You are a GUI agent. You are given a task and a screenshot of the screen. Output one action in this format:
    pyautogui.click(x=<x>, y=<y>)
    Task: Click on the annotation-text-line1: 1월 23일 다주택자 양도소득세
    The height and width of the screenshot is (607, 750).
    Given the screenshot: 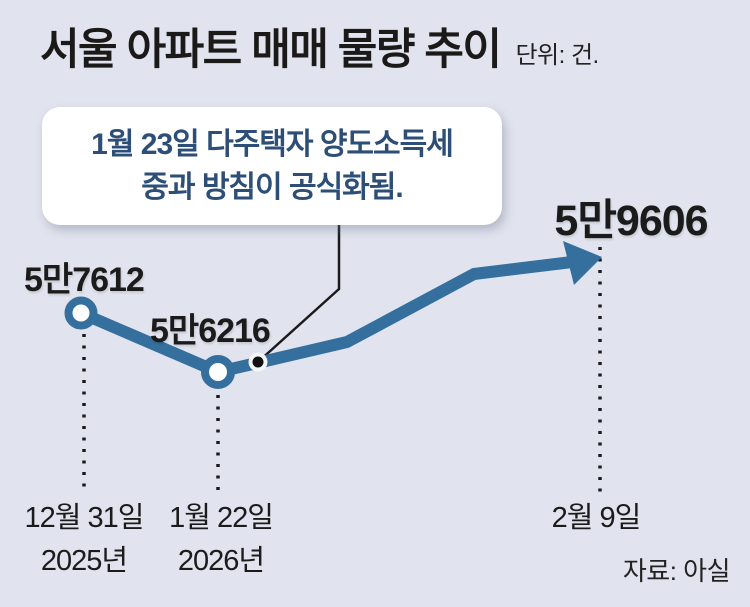 What is the action you would take?
    pyautogui.click(x=272, y=144)
    